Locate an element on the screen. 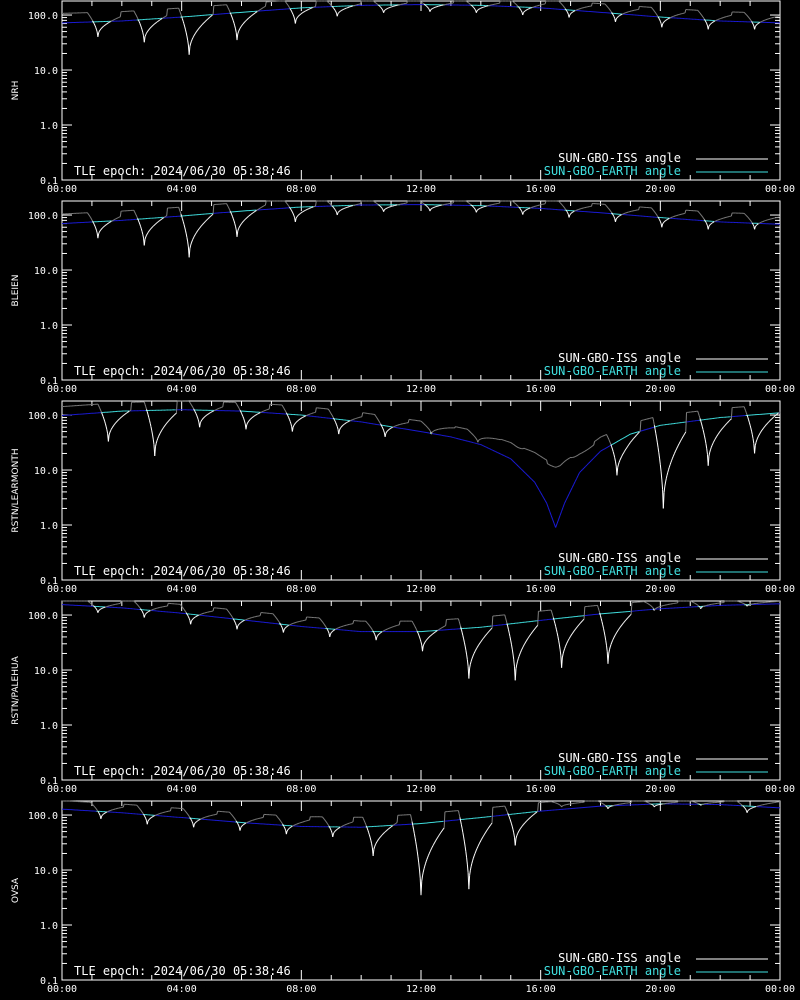  x-tick-label: 00:00 is located at coordinates (62, 389).